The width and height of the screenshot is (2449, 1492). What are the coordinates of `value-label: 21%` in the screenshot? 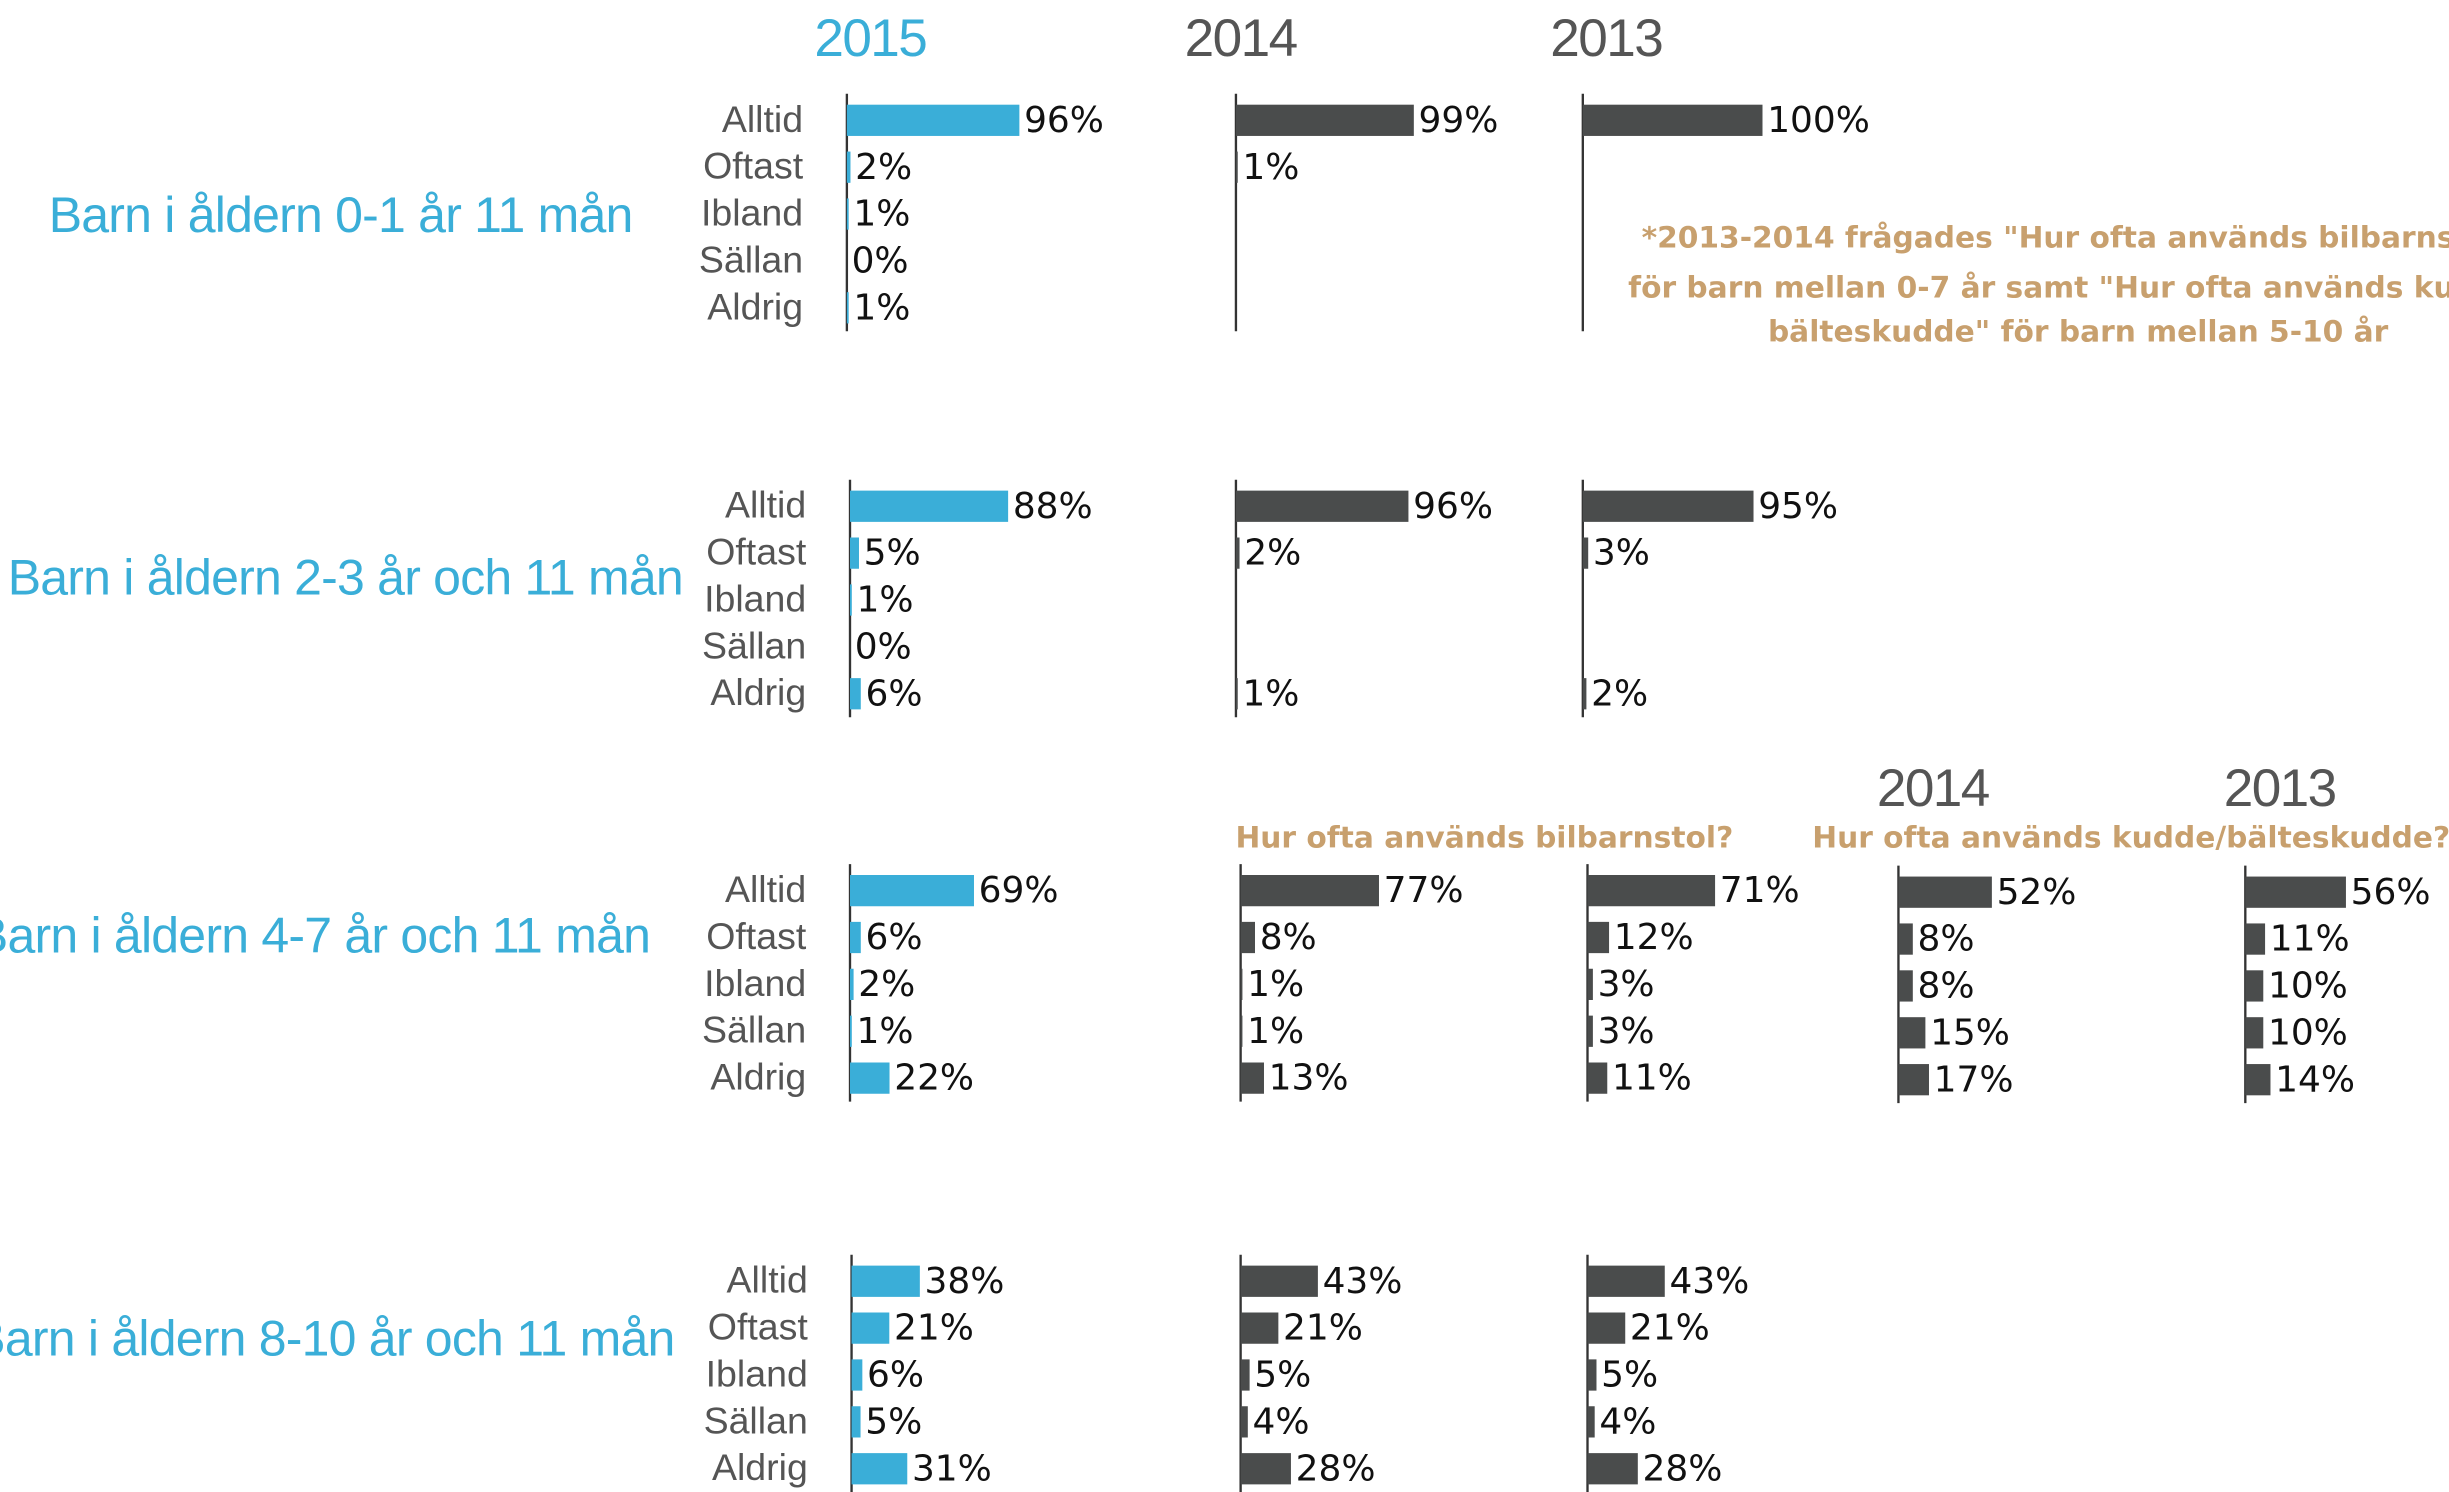 It's located at (934, 1328).